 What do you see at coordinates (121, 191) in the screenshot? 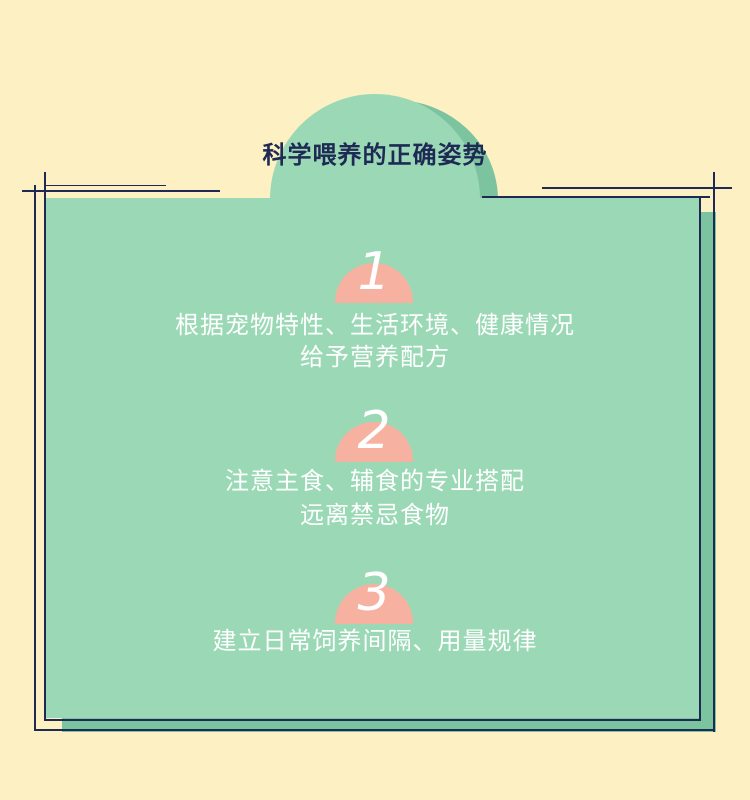
I see `frame-line-top-left-long` at bounding box center [121, 191].